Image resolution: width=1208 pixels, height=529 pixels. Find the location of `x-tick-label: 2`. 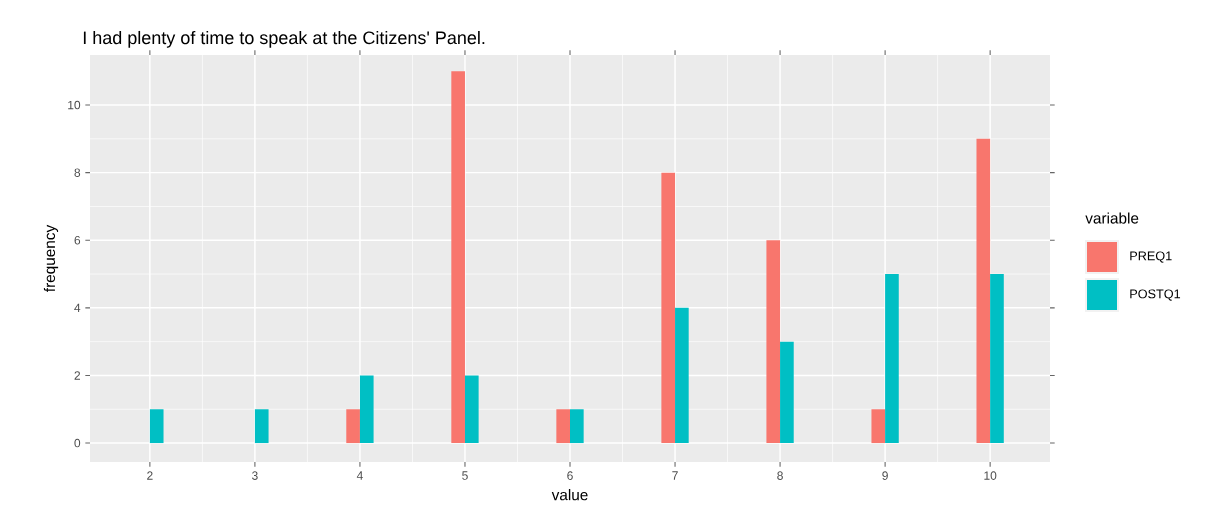

x-tick-label: 2 is located at coordinates (150, 475).